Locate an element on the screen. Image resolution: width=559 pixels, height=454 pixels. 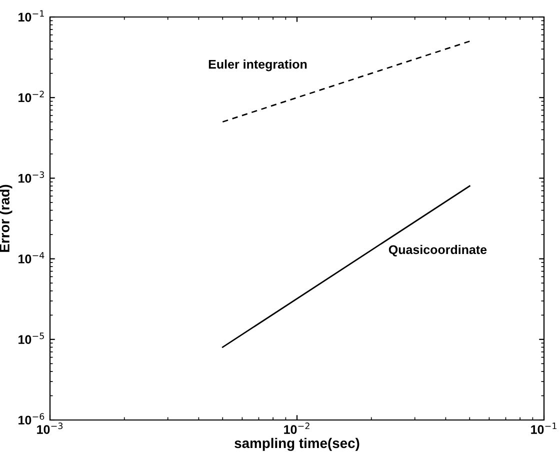
y-tick-label: 10$^{−1}$ is located at coordinates (31, 16).